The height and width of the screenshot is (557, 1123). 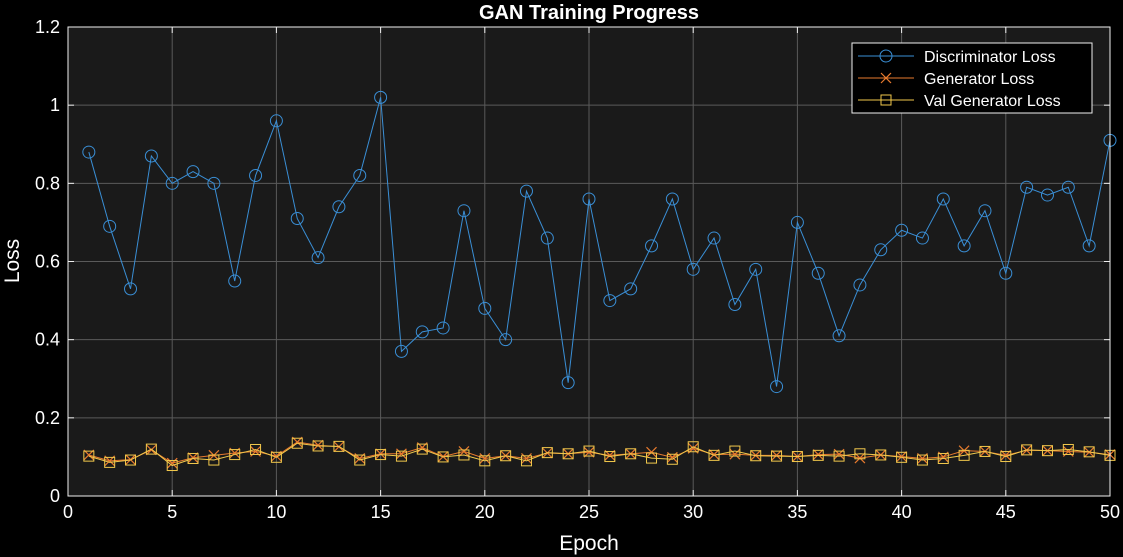 I want to click on x-tick-label: 5, so click(x=172, y=512).